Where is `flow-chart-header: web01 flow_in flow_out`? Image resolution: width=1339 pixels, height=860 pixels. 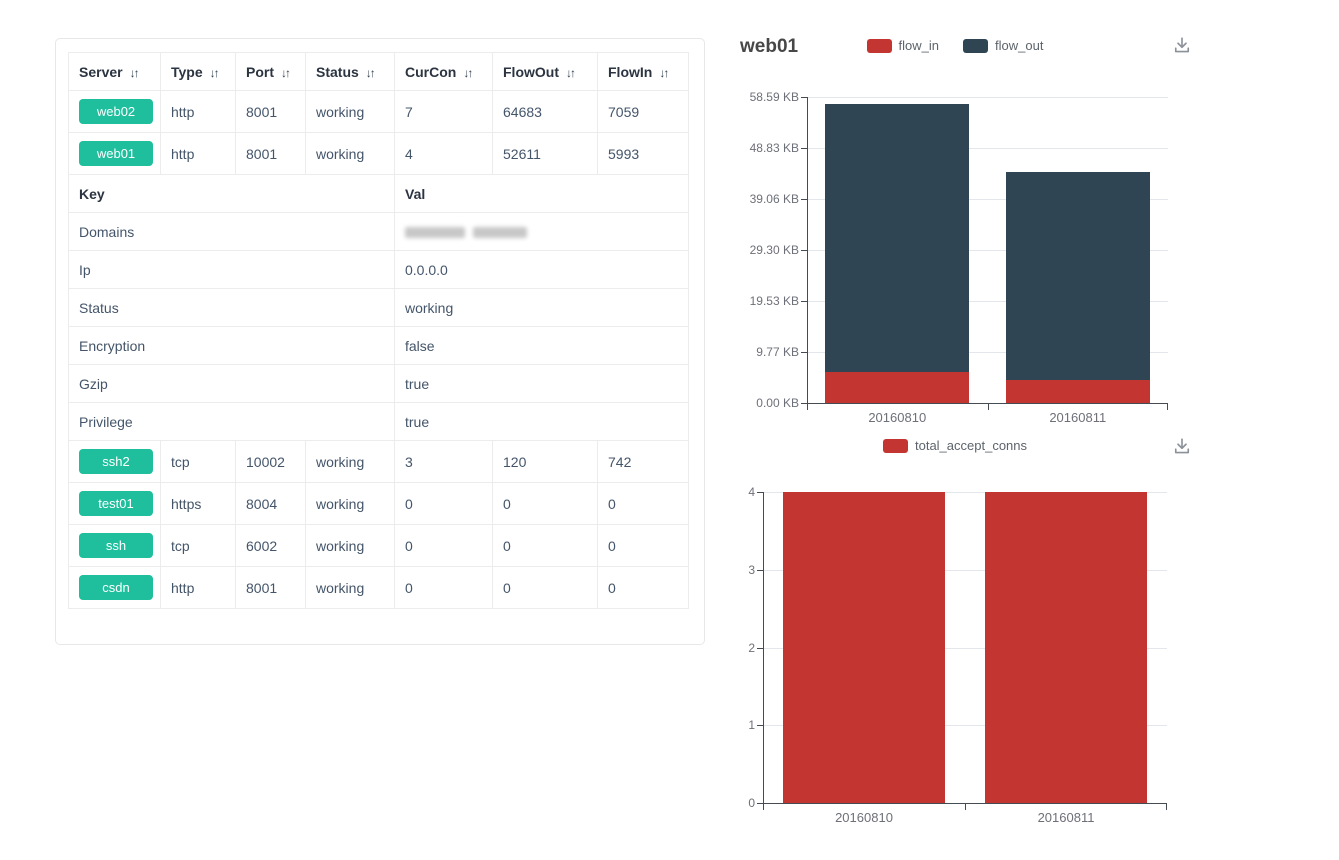 flow-chart-header: web01 flow_in flow_out is located at coordinates (955, 48).